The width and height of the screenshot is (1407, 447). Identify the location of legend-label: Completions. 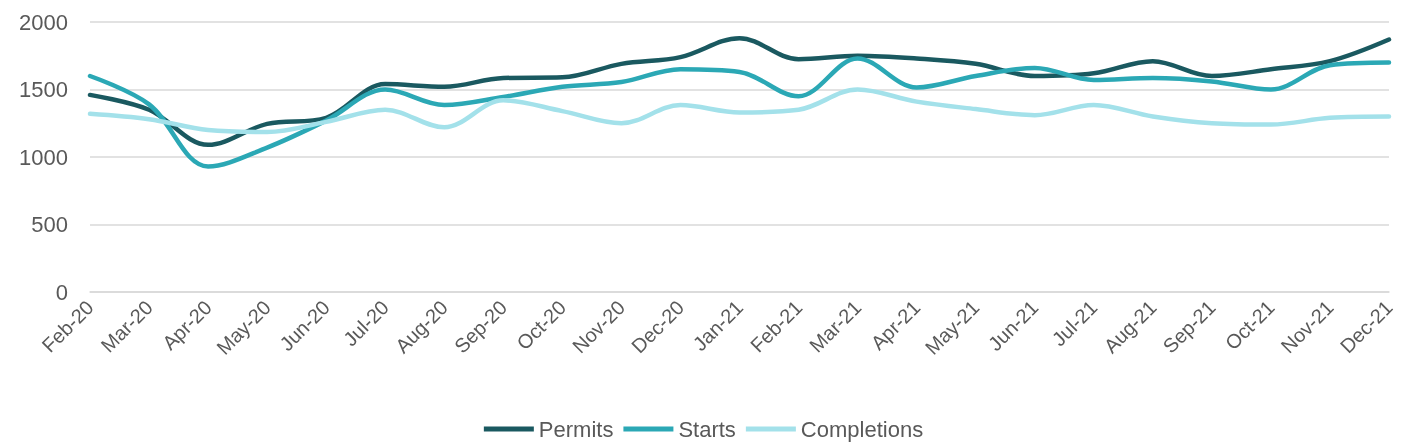
(862, 429).